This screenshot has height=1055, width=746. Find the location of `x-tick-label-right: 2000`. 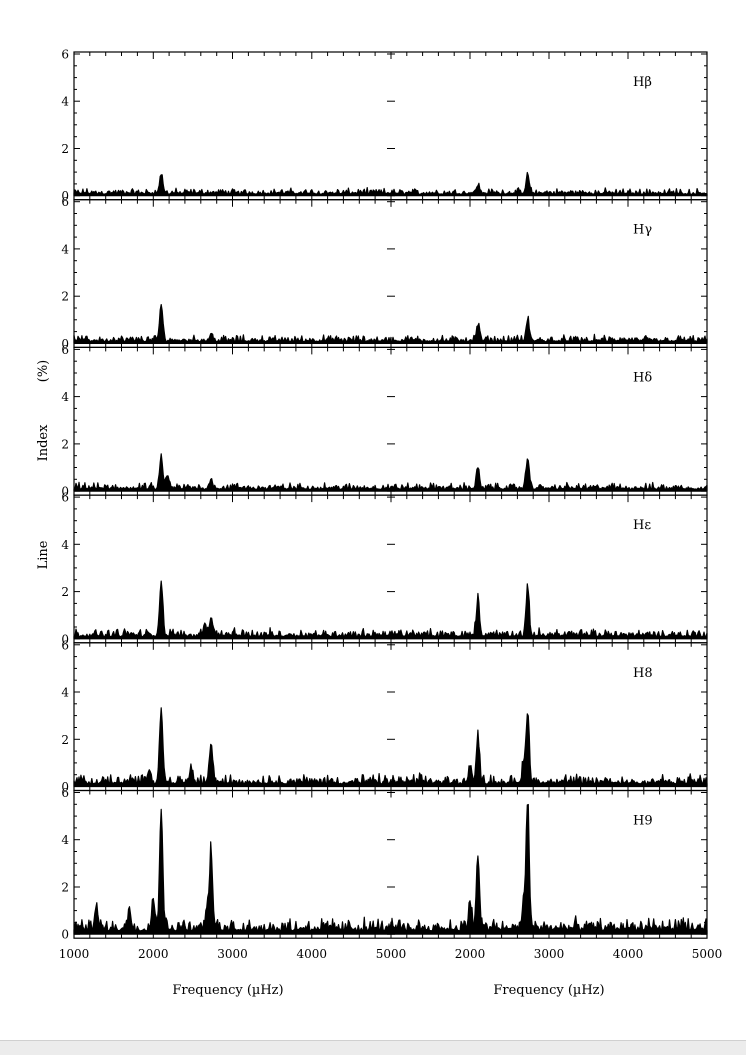

x-tick-label-right: 2000 is located at coordinates (470, 954).